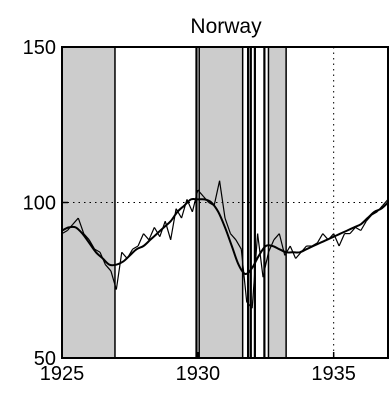 Image resolution: width=389 pixels, height=400 pixels. I want to click on vertical-lines, so click(230, 202).